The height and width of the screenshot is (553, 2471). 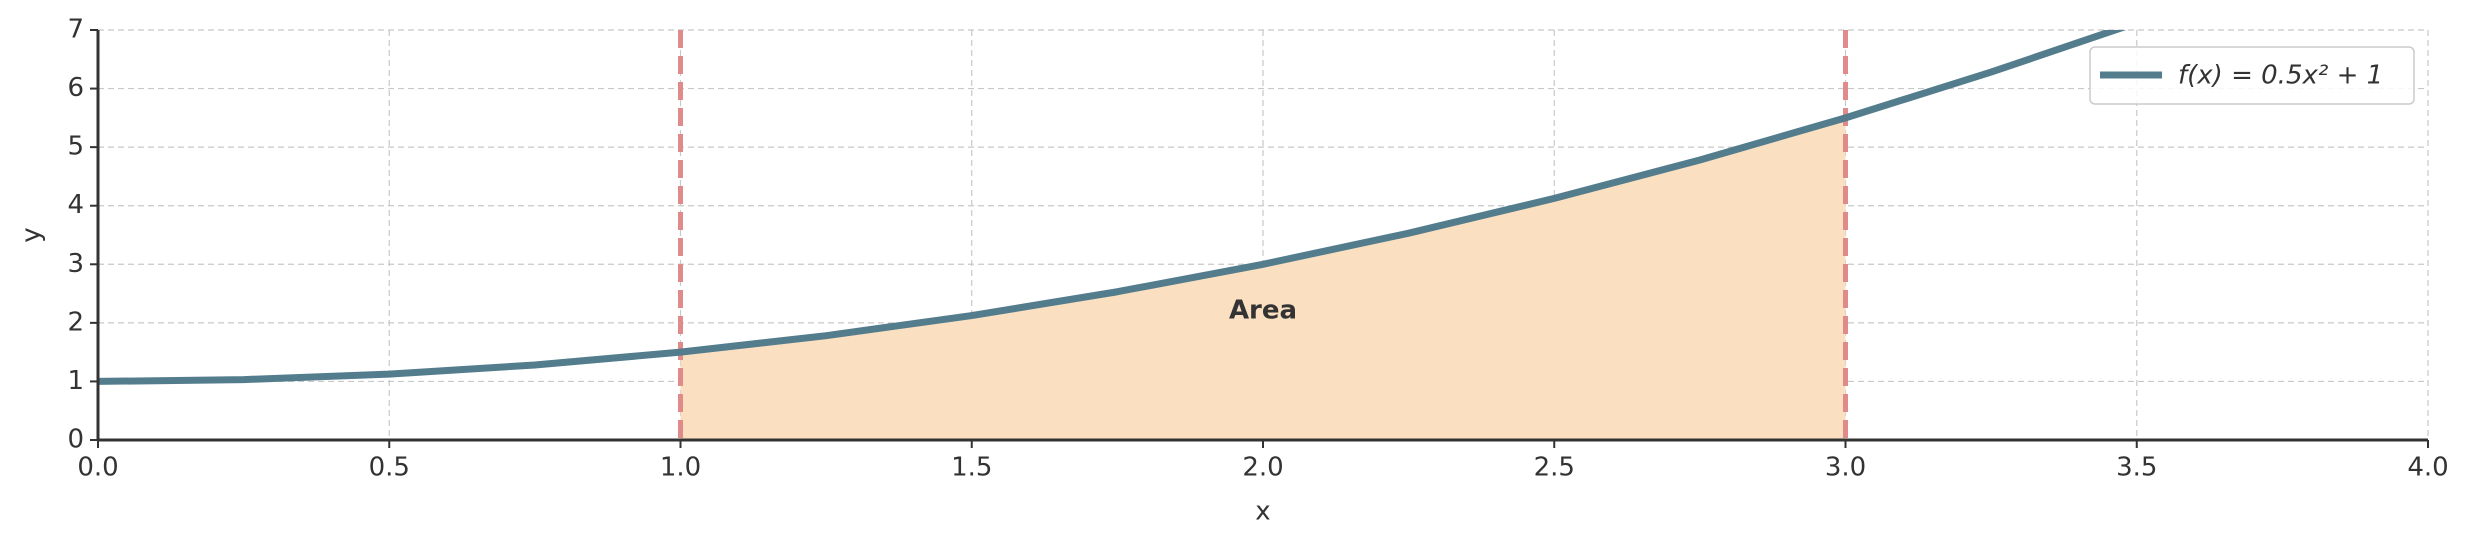 What do you see at coordinates (75, 30) in the screenshot?
I see `y-tick-label: 7` at bounding box center [75, 30].